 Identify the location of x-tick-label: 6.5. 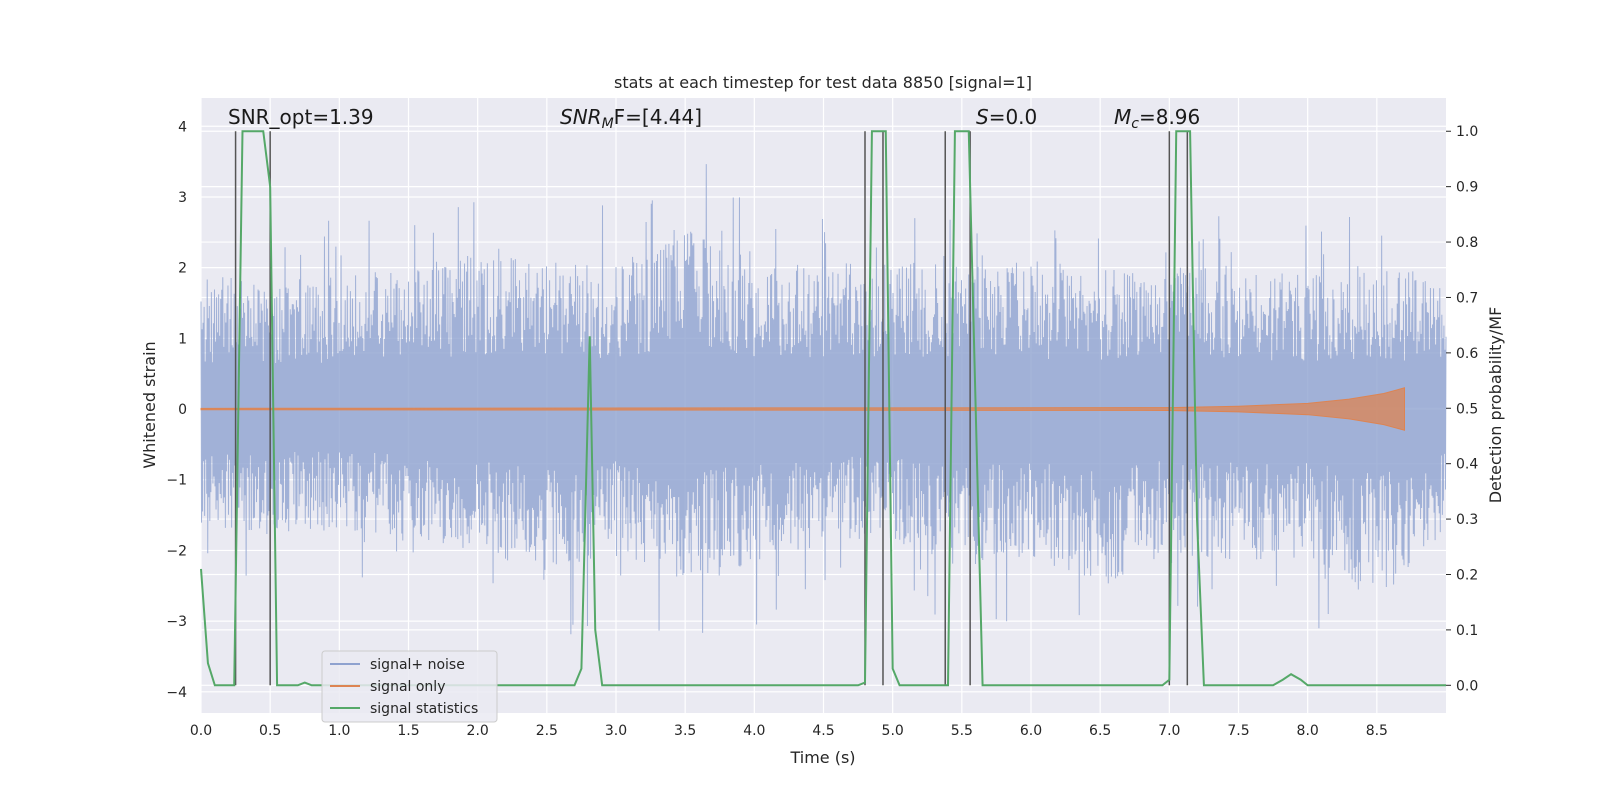
(1100, 731).